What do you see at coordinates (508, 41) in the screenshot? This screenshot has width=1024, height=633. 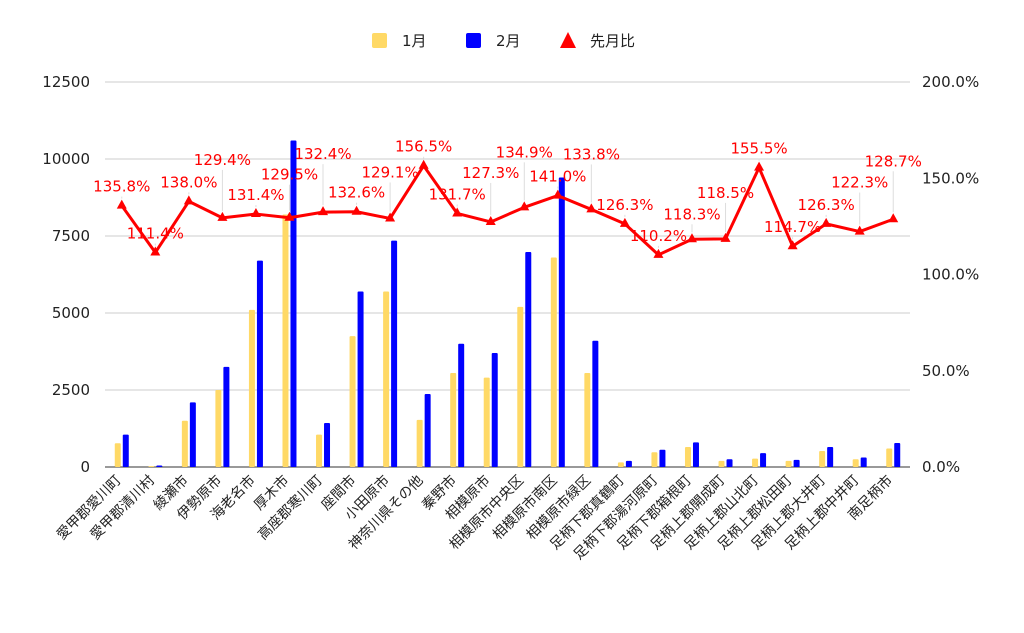 I see `legend-label: 2月` at bounding box center [508, 41].